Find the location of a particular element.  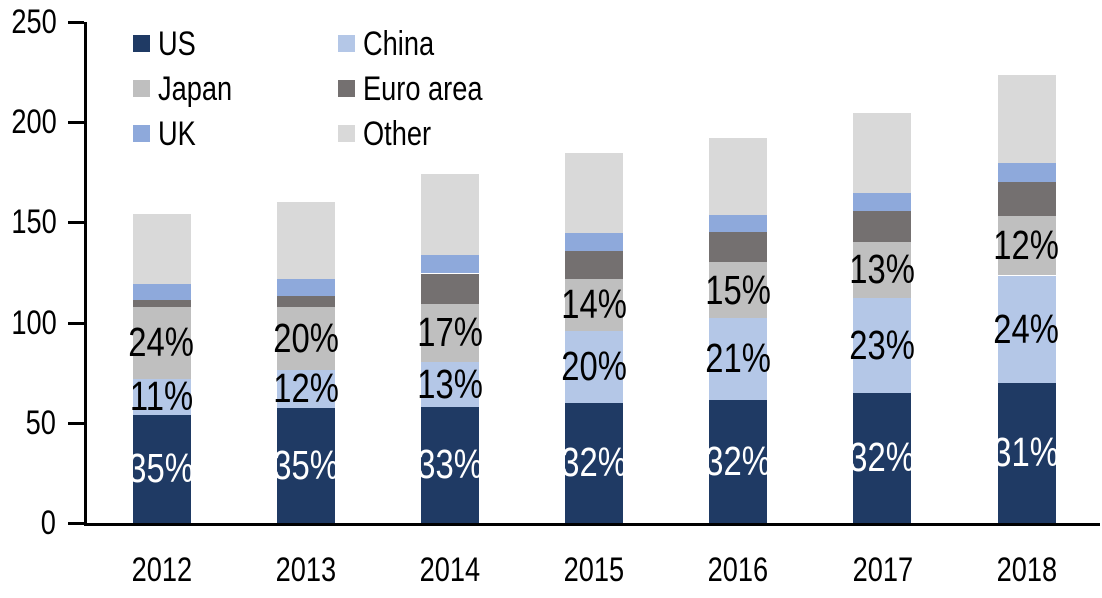

bar-label-japan-2013-text: 20% is located at coordinates (305, 337).